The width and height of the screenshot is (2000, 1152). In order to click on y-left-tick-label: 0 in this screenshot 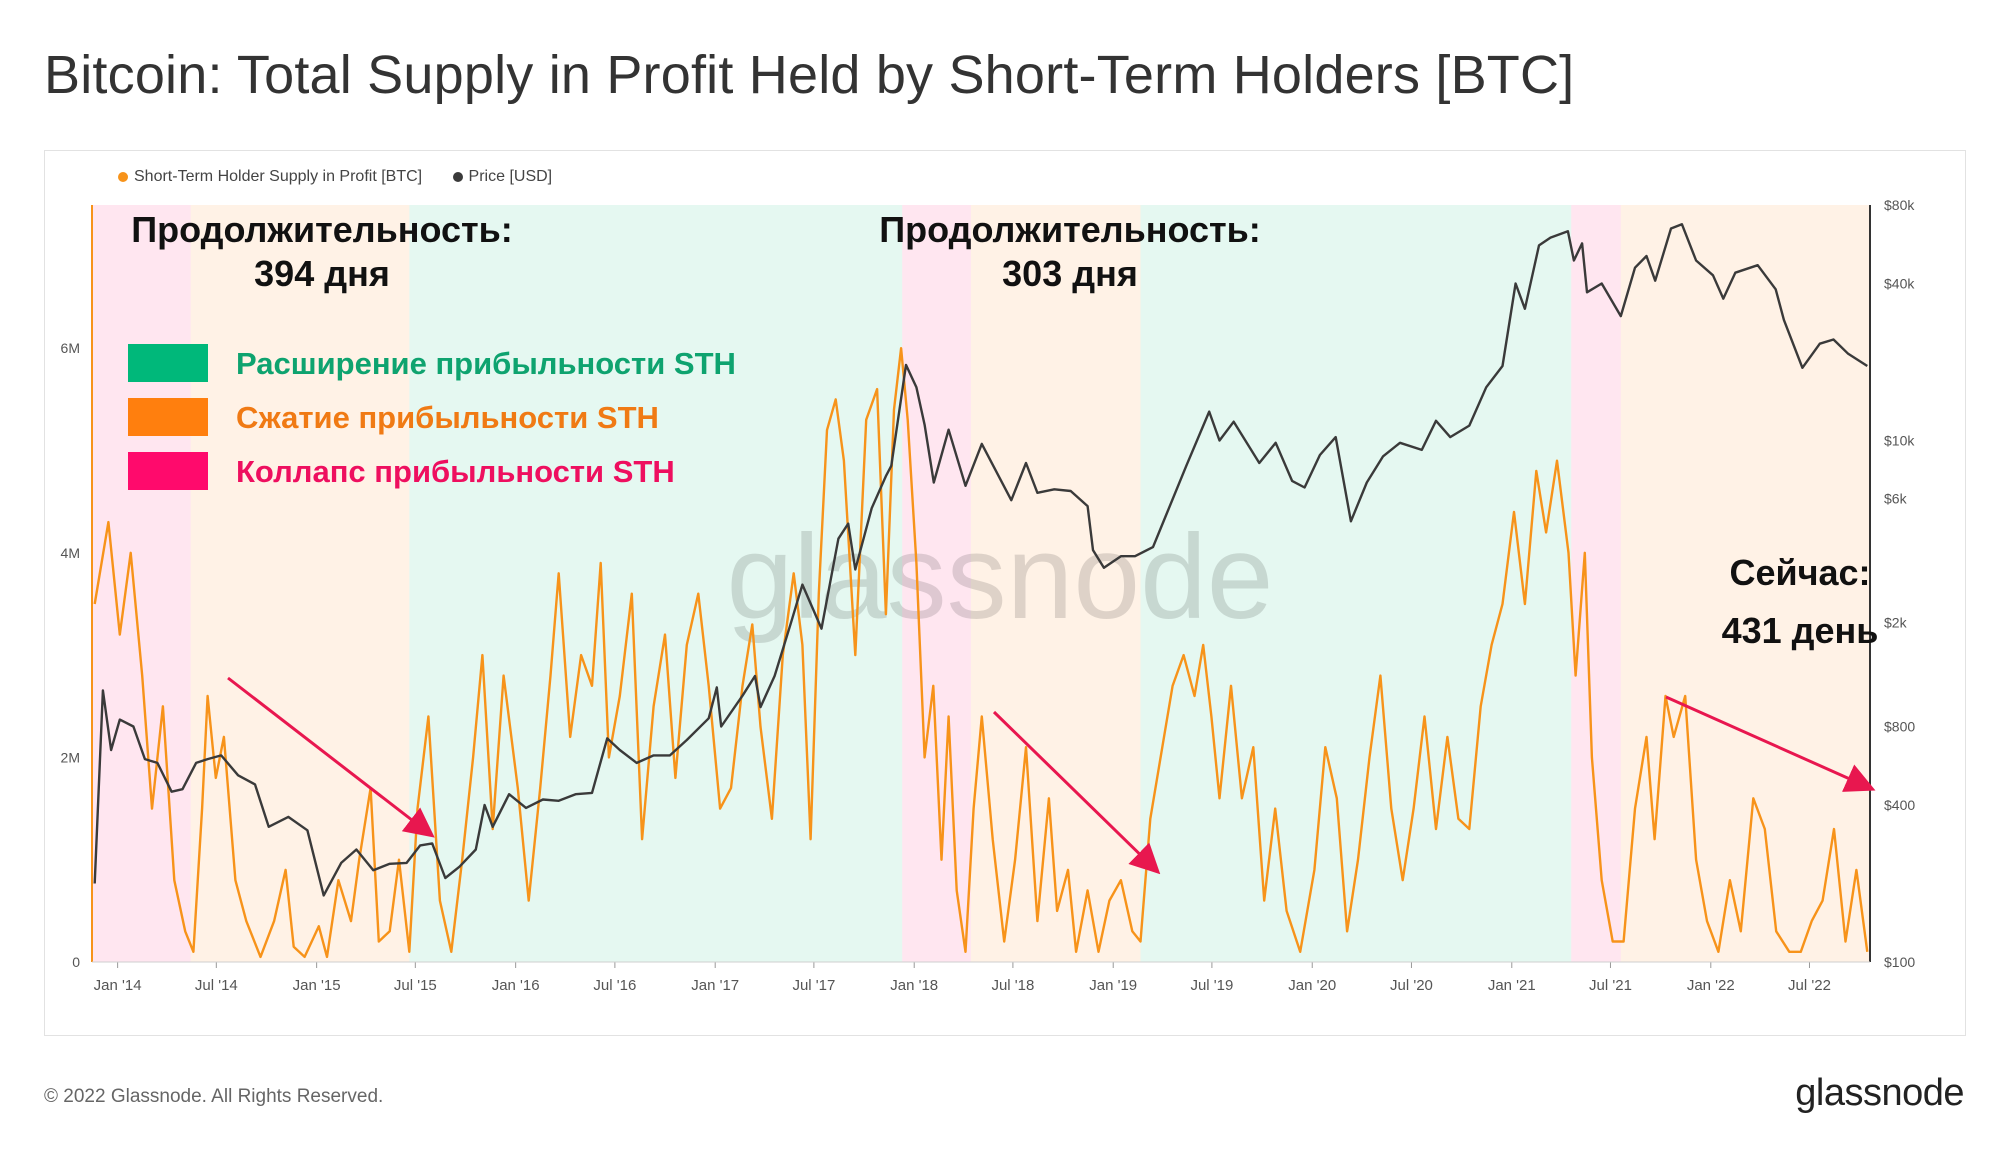, I will do `click(76, 962)`.